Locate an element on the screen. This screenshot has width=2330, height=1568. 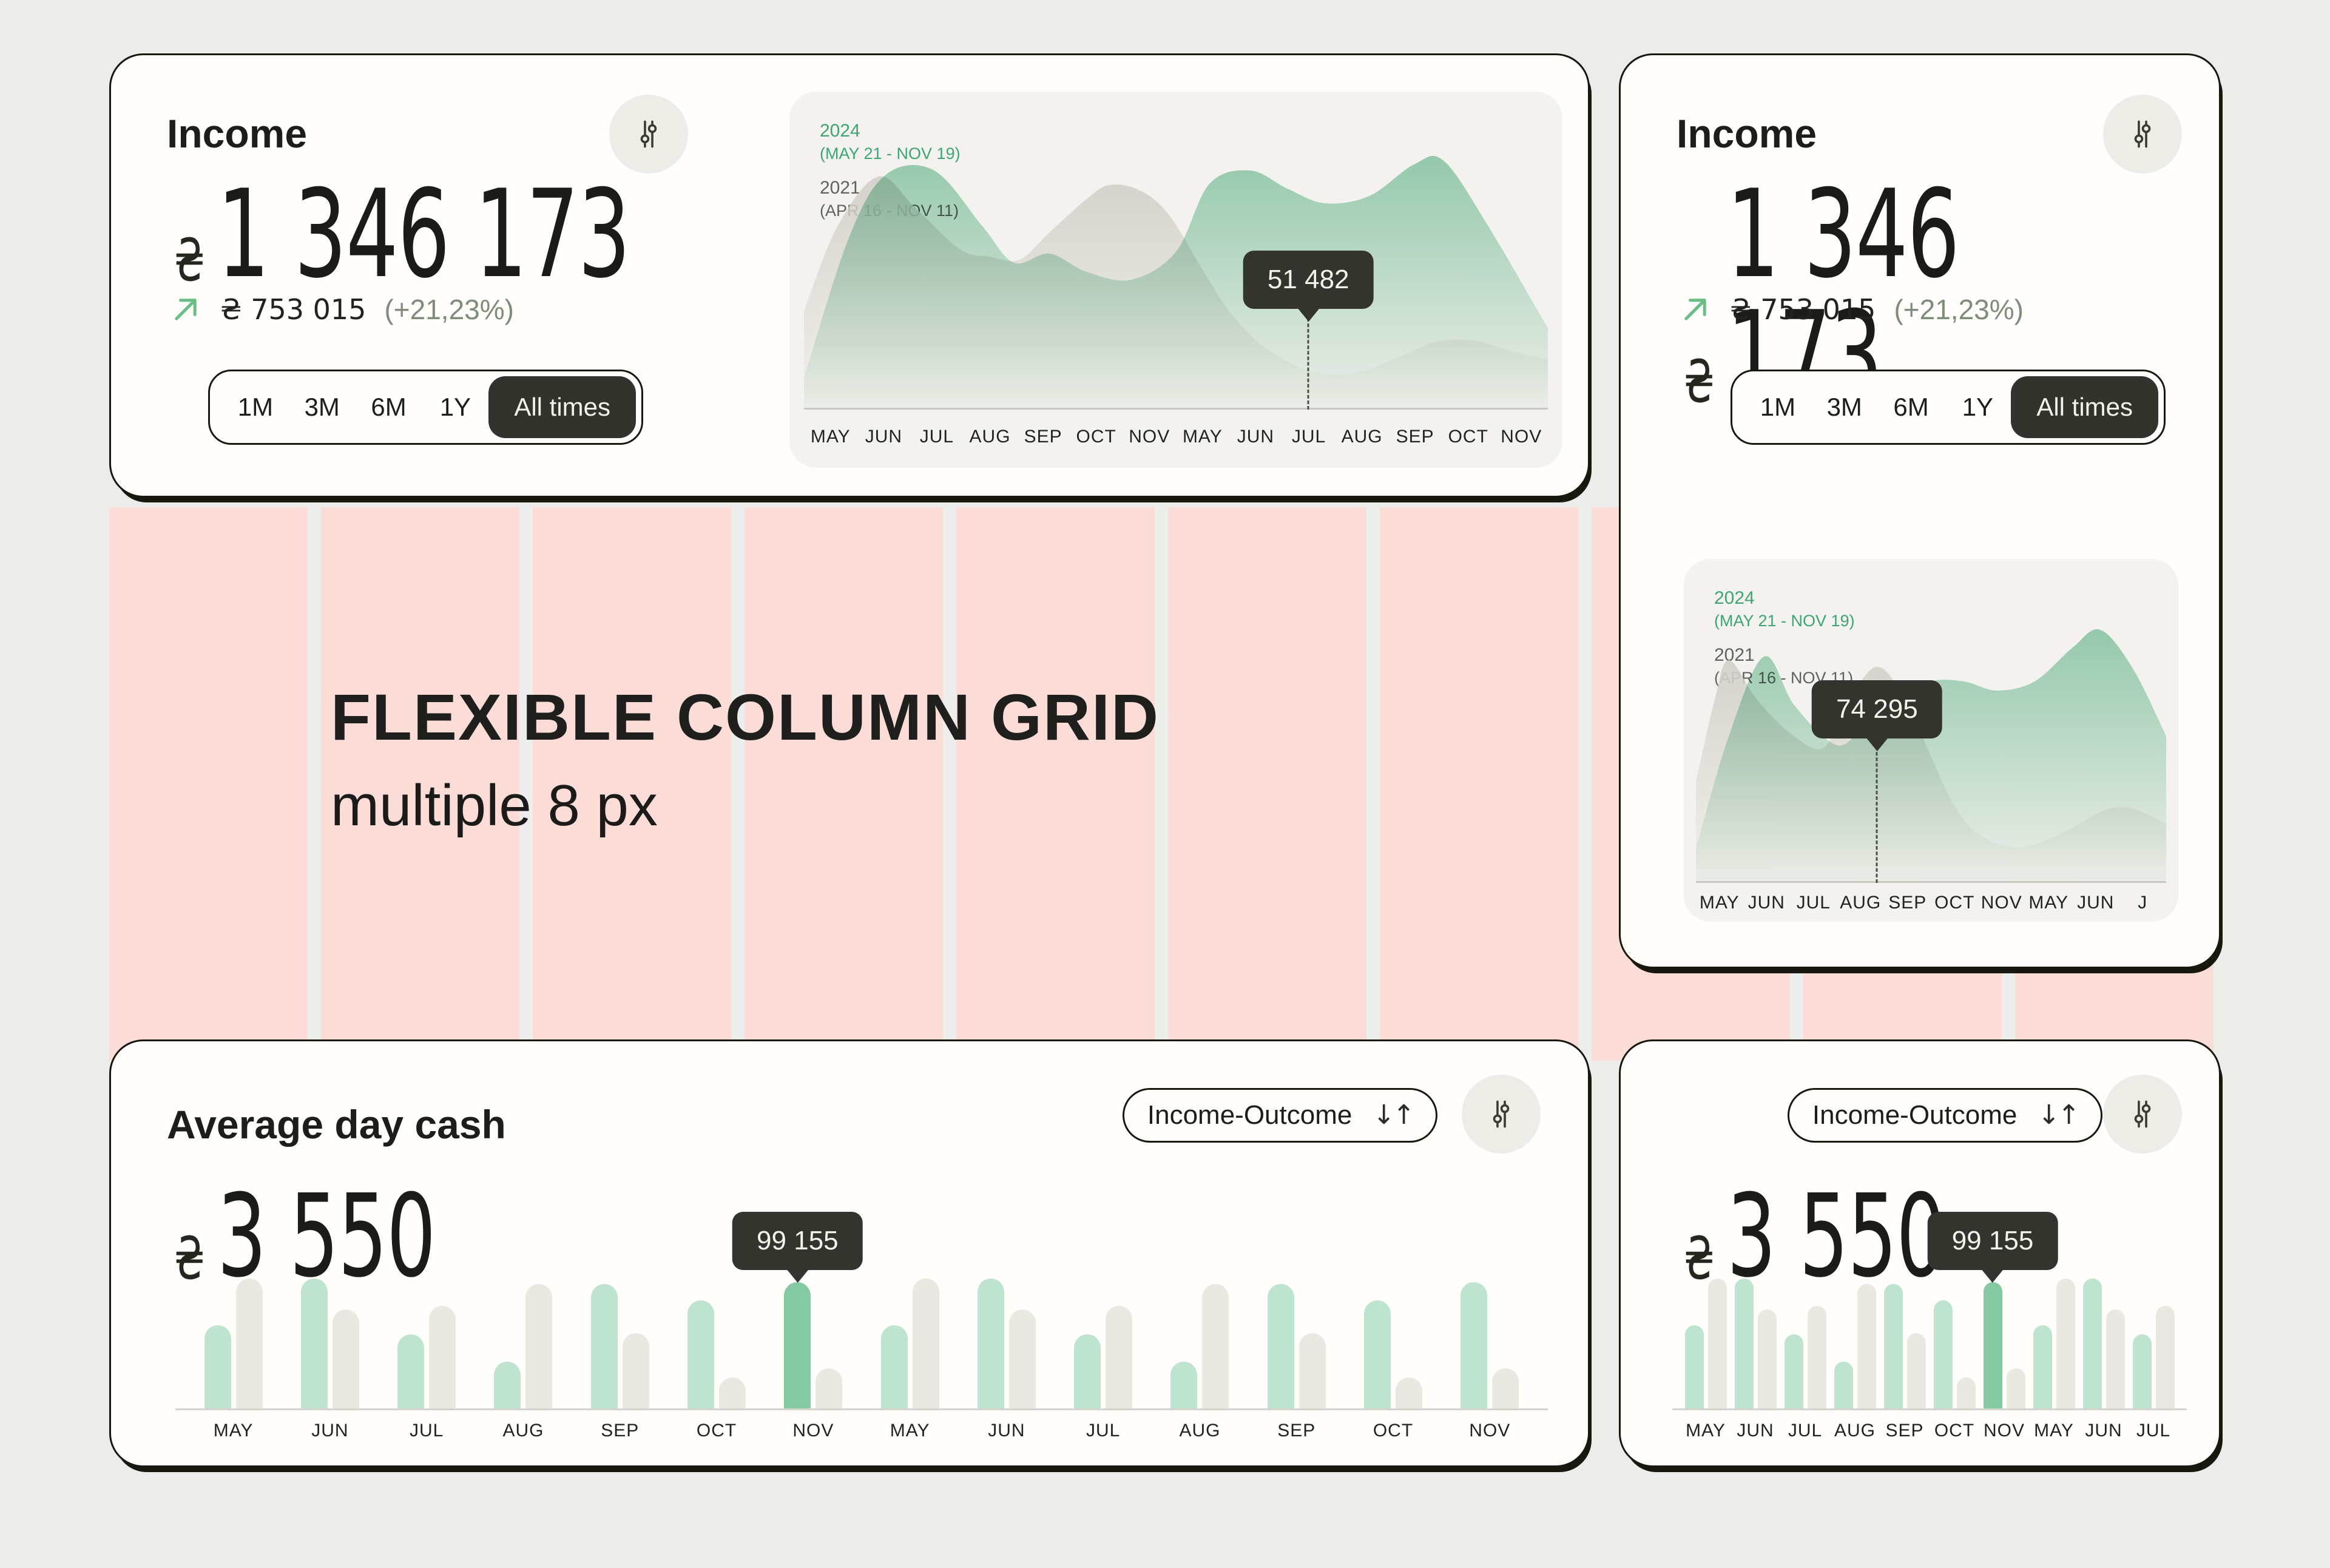
month-label: SEP is located at coordinates (1907, 903).